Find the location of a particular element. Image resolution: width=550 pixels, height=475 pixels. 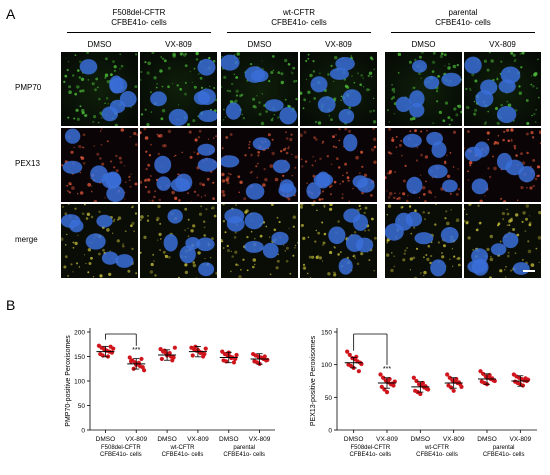

micrograph-pmp70 is located at coordinates (178, 89).